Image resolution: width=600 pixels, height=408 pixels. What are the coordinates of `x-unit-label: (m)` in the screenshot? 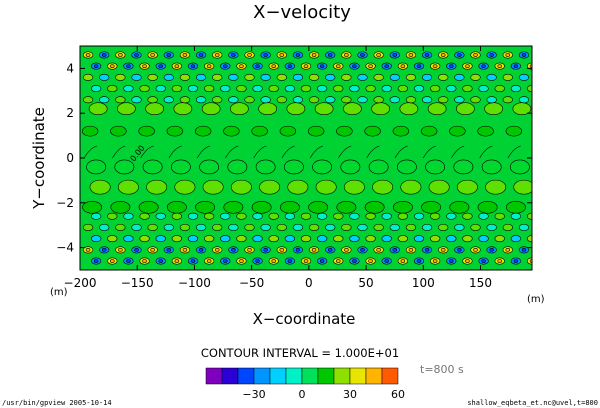 It's located at (536, 299).